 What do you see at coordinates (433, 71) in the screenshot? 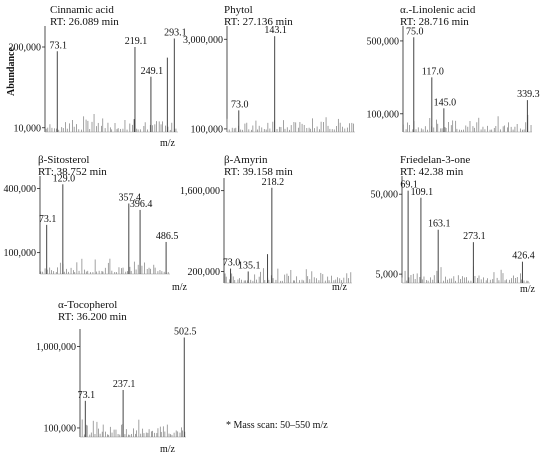
I see `peak-label: 117.0` at bounding box center [433, 71].